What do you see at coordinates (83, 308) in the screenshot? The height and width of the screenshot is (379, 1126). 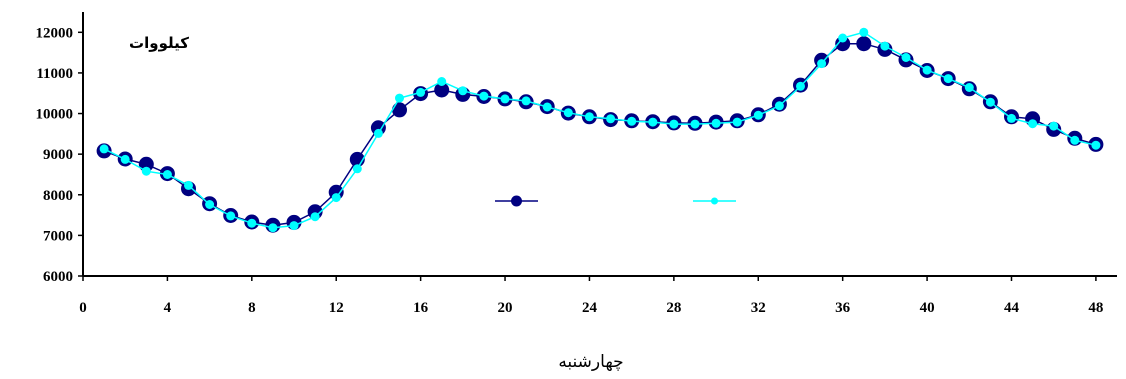 I see `x-tick-label: 0` at bounding box center [83, 308].